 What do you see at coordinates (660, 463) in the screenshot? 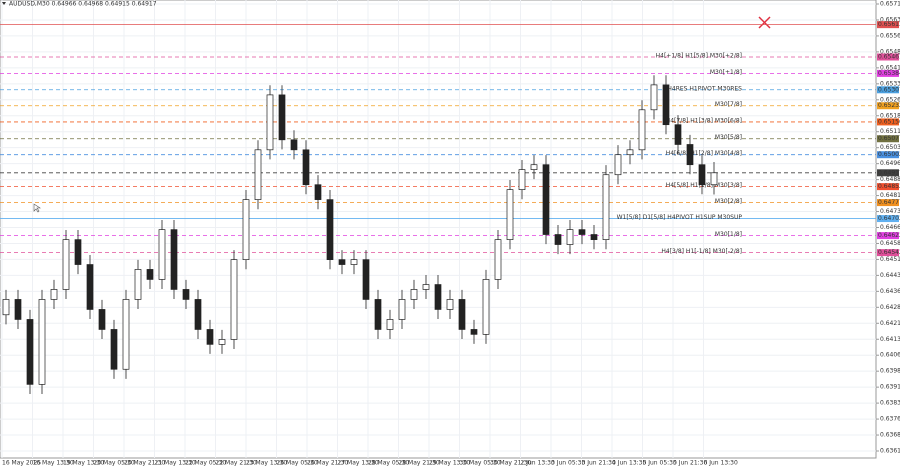
I see `x-tick-label: 5 Jun 05:30` at bounding box center [660, 463].